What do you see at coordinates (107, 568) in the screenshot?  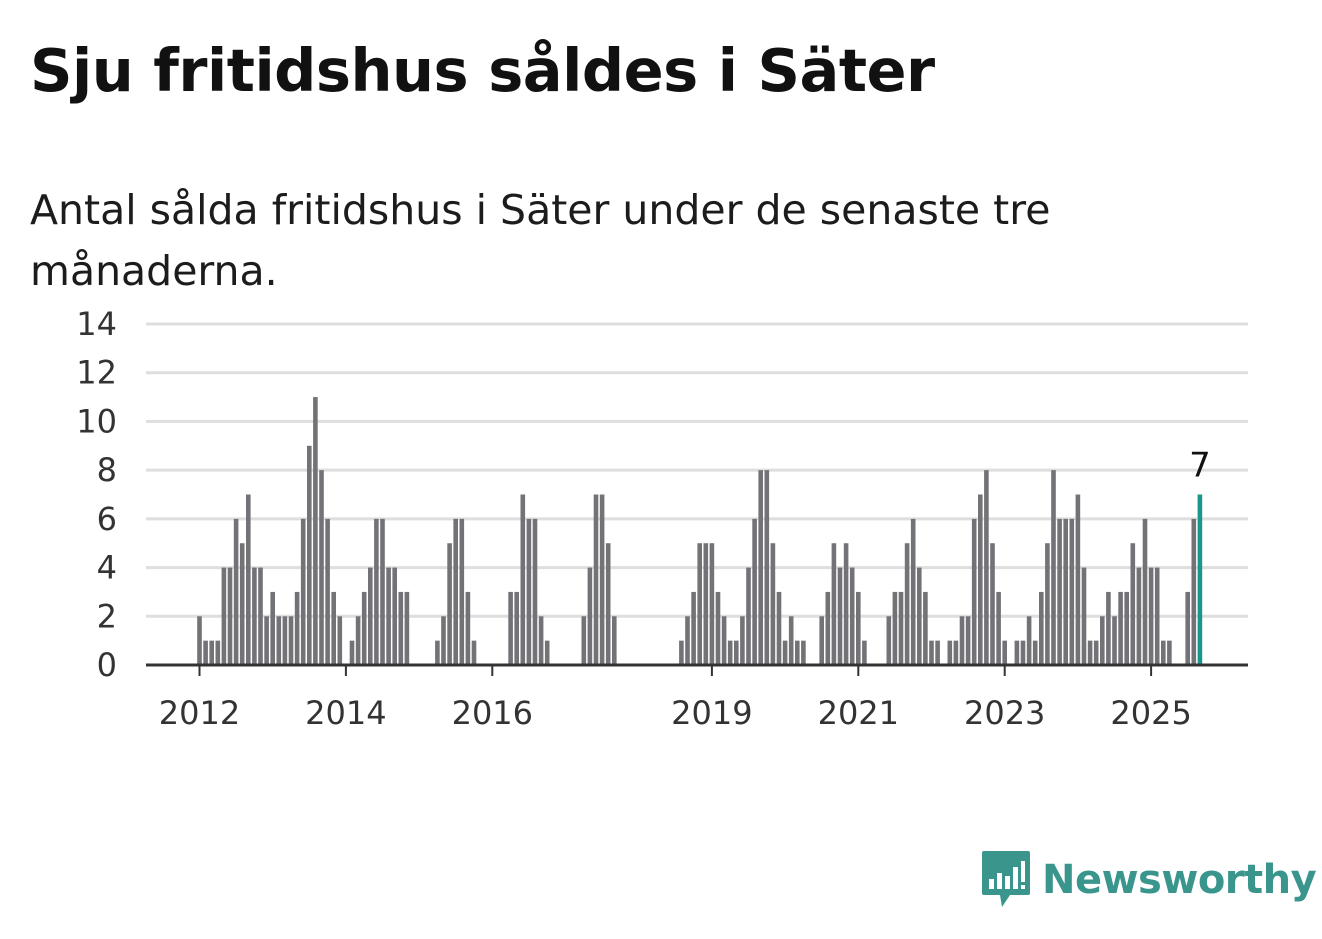 I see `y-tick-label: 4` at bounding box center [107, 568].